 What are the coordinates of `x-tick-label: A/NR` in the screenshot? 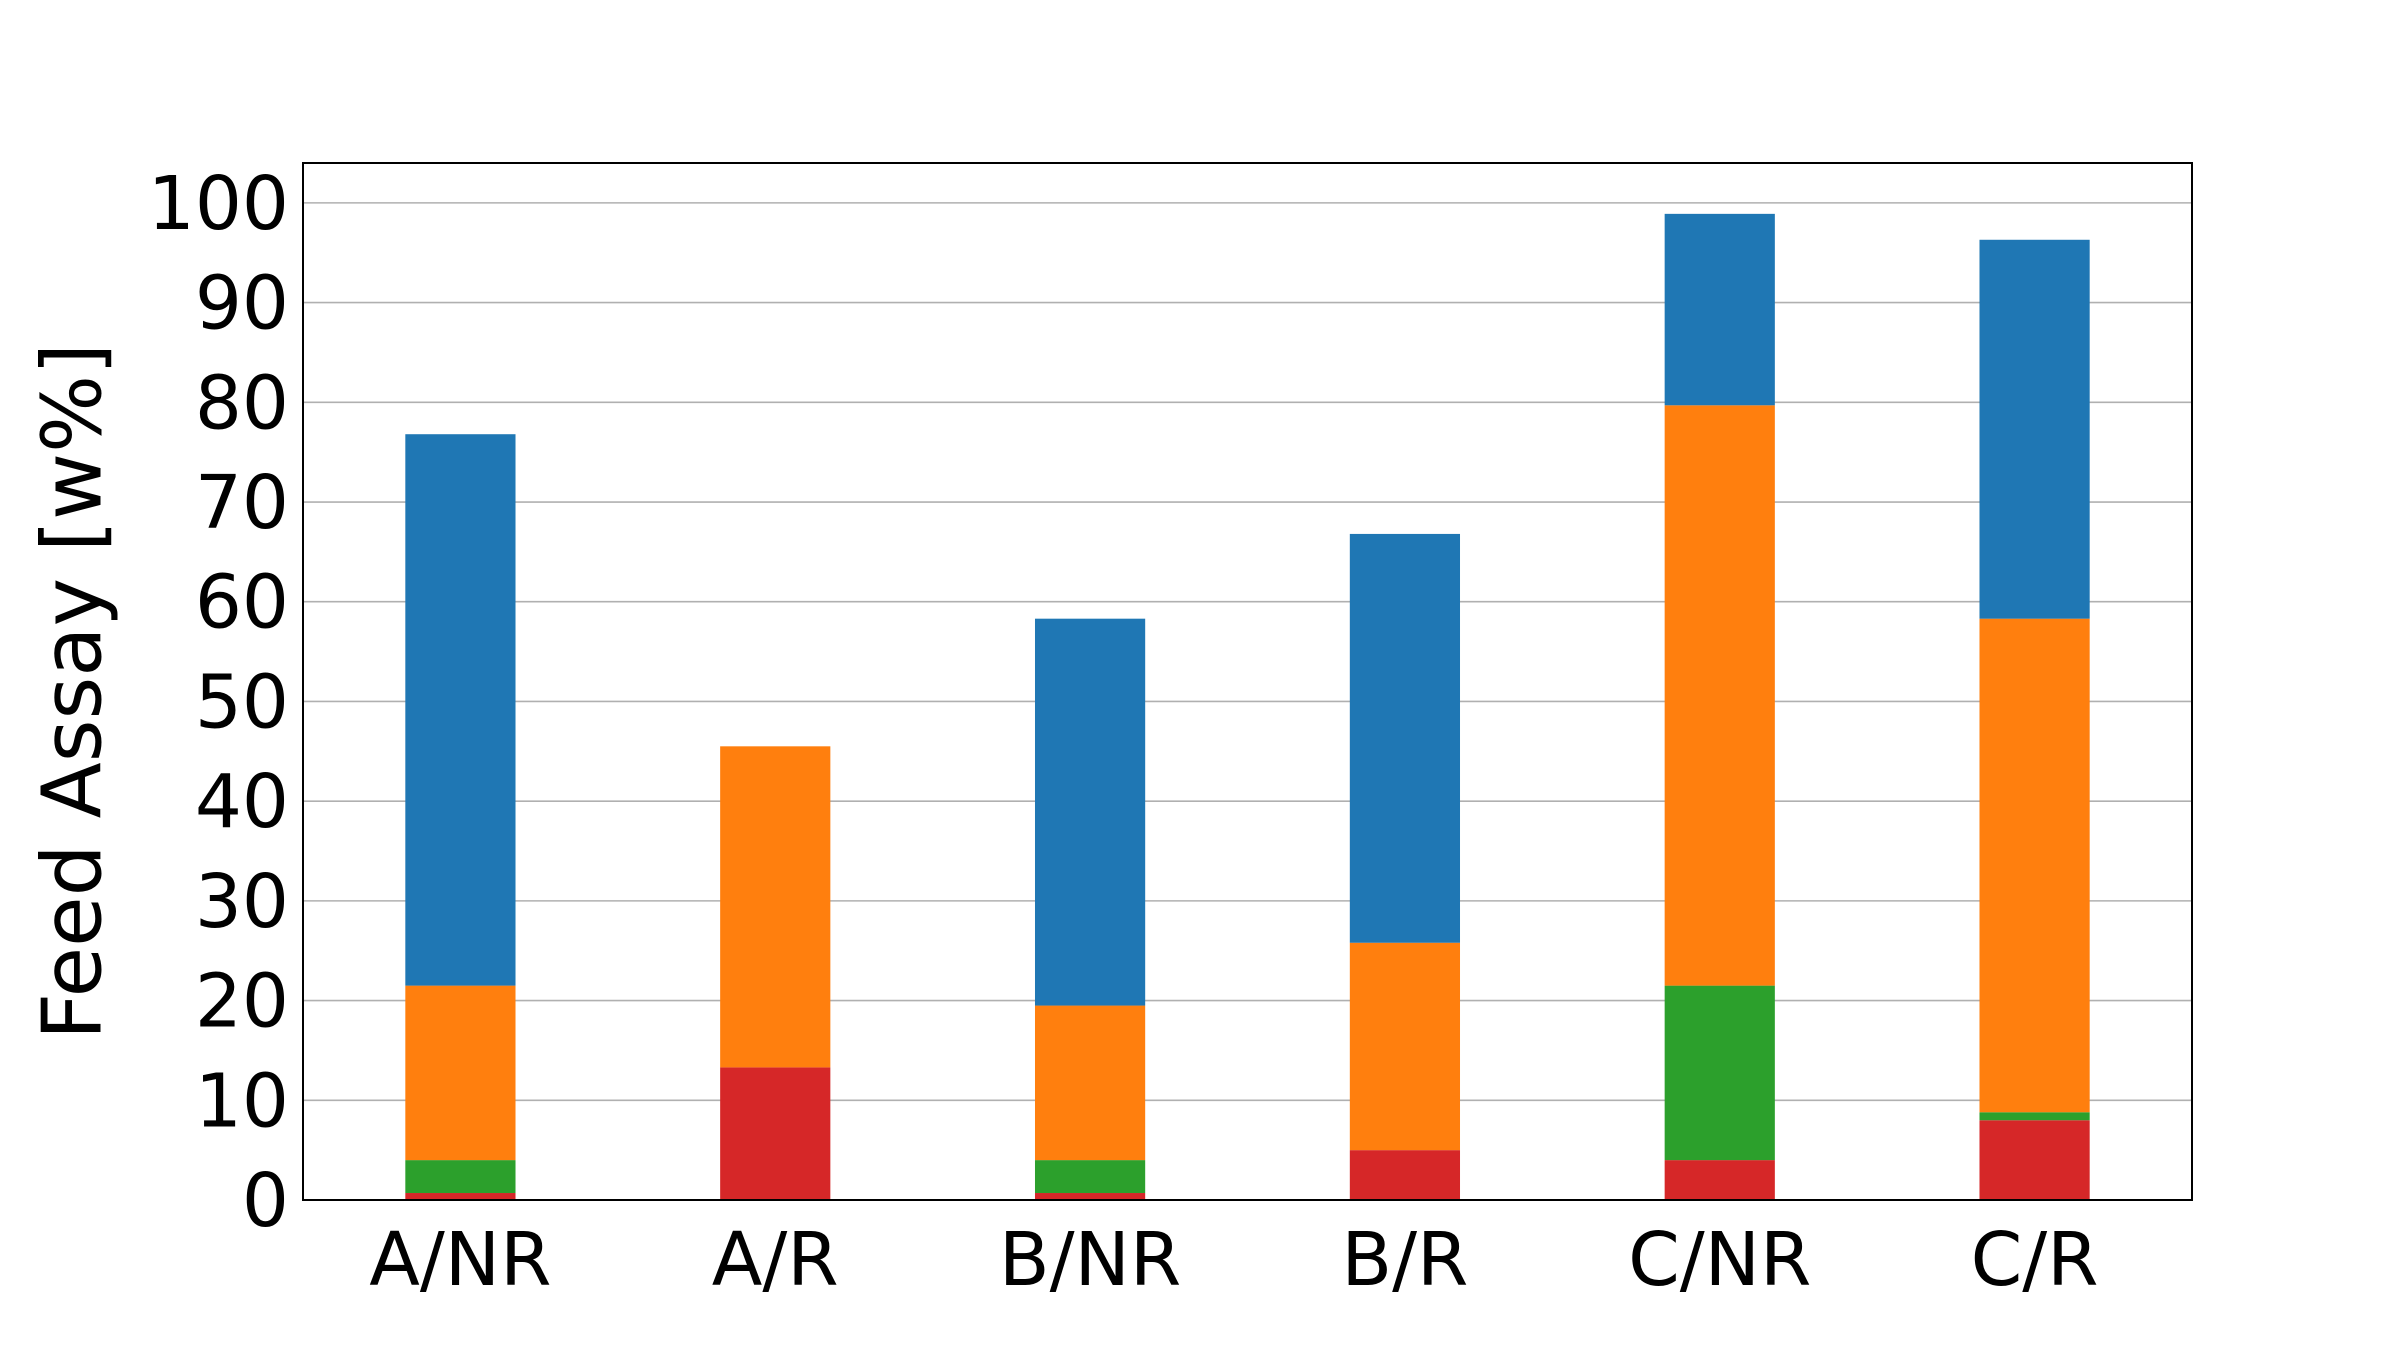 It's located at (460, 1260).